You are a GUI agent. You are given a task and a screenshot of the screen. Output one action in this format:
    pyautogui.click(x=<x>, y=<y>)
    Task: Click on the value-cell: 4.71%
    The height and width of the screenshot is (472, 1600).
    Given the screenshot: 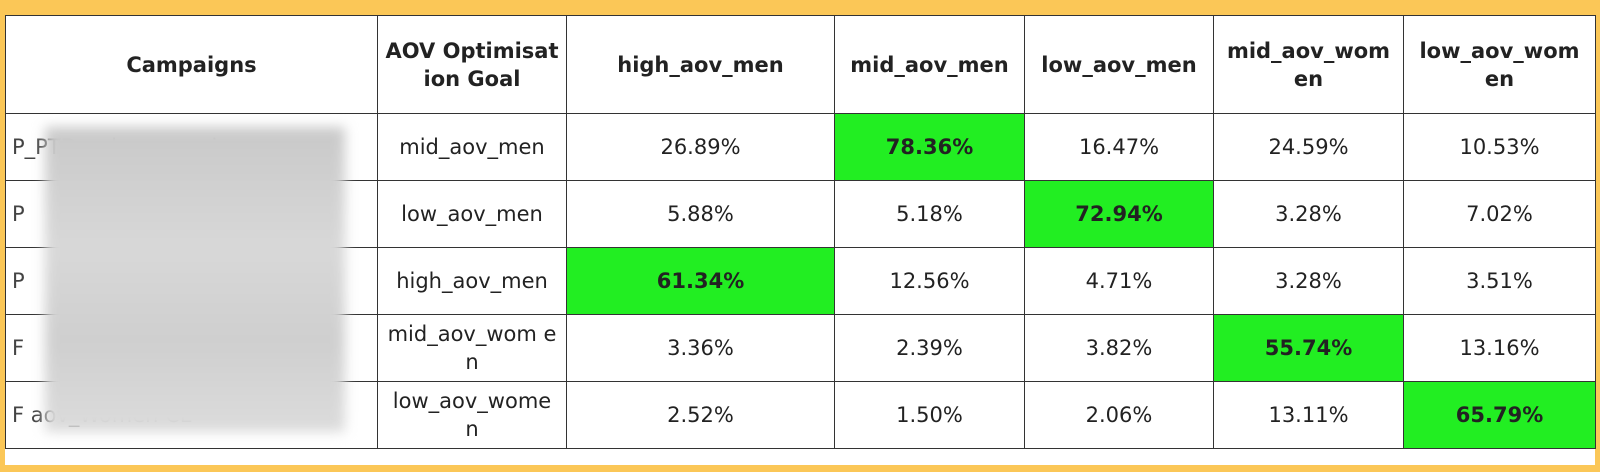 What is the action you would take?
    pyautogui.click(x=1119, y=281)
    